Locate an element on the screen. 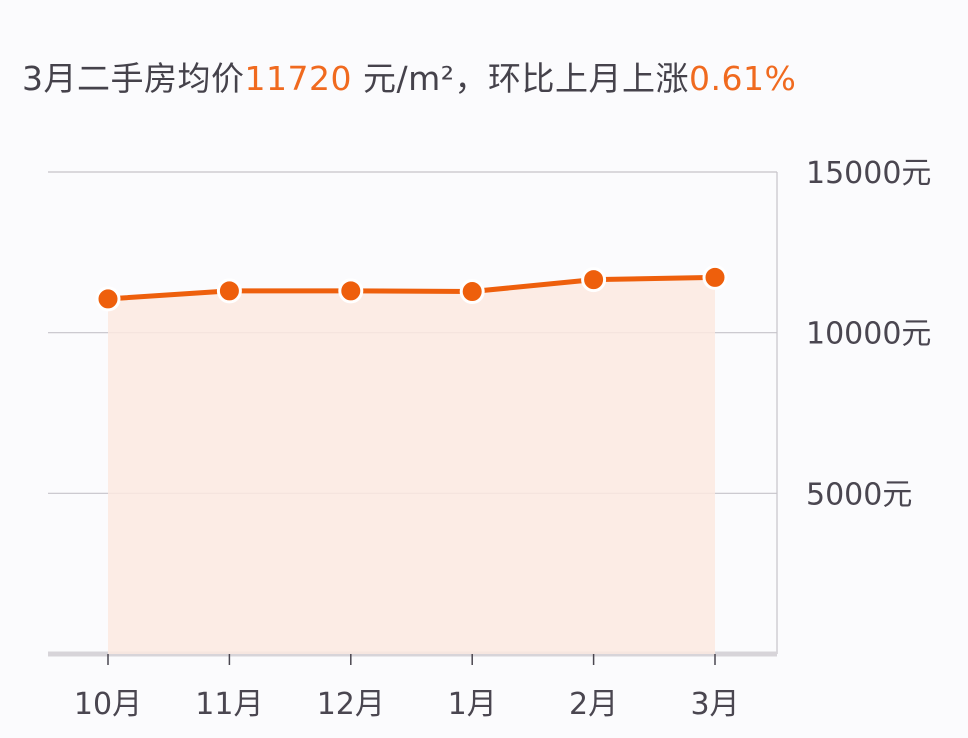 The width and height of the screenshot is (968, 738). line-layer is located at coordinates (411, 288).